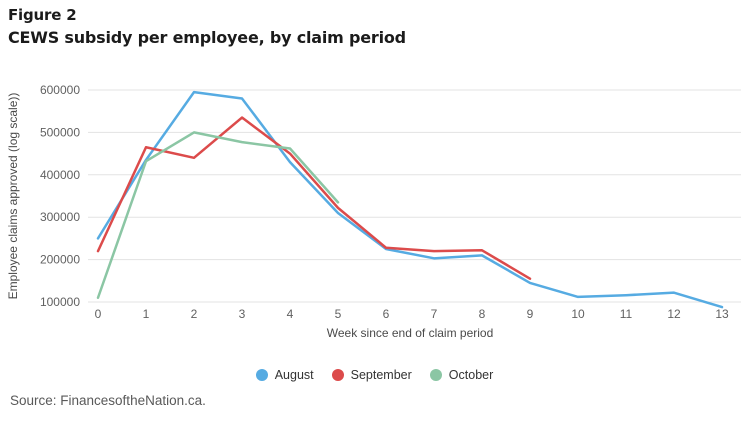  I want to click on x-tick-label: 3, so click(242, 314).